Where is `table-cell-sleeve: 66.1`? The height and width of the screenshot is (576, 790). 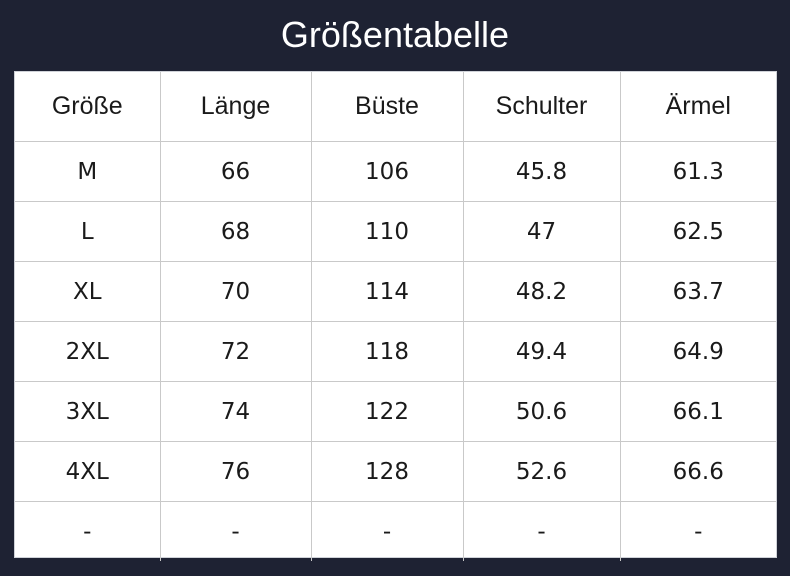 table-cell-sleeve: 66.1 is located at coordinates (697, 411).